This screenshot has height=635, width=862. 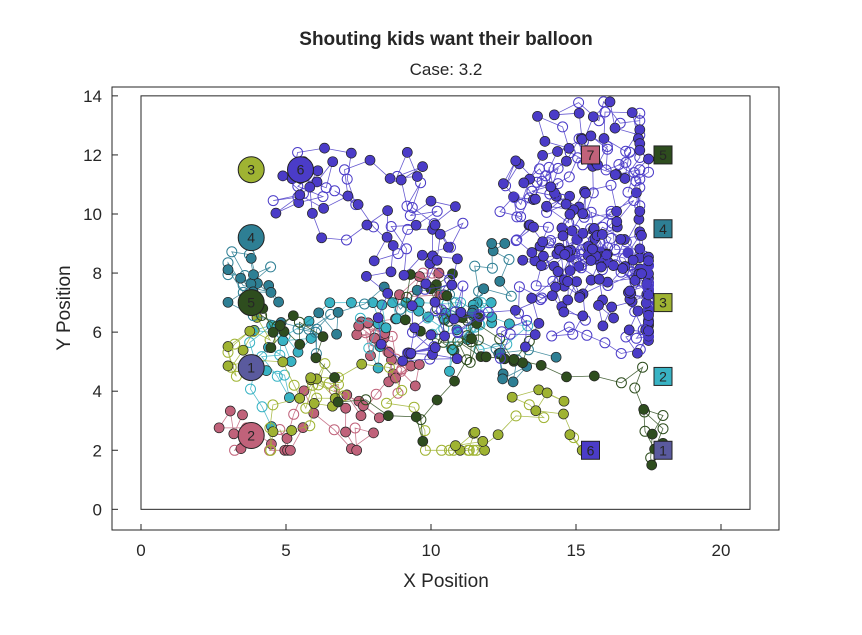 I want to click on kid-2: 2, so click(x=251, y=435).